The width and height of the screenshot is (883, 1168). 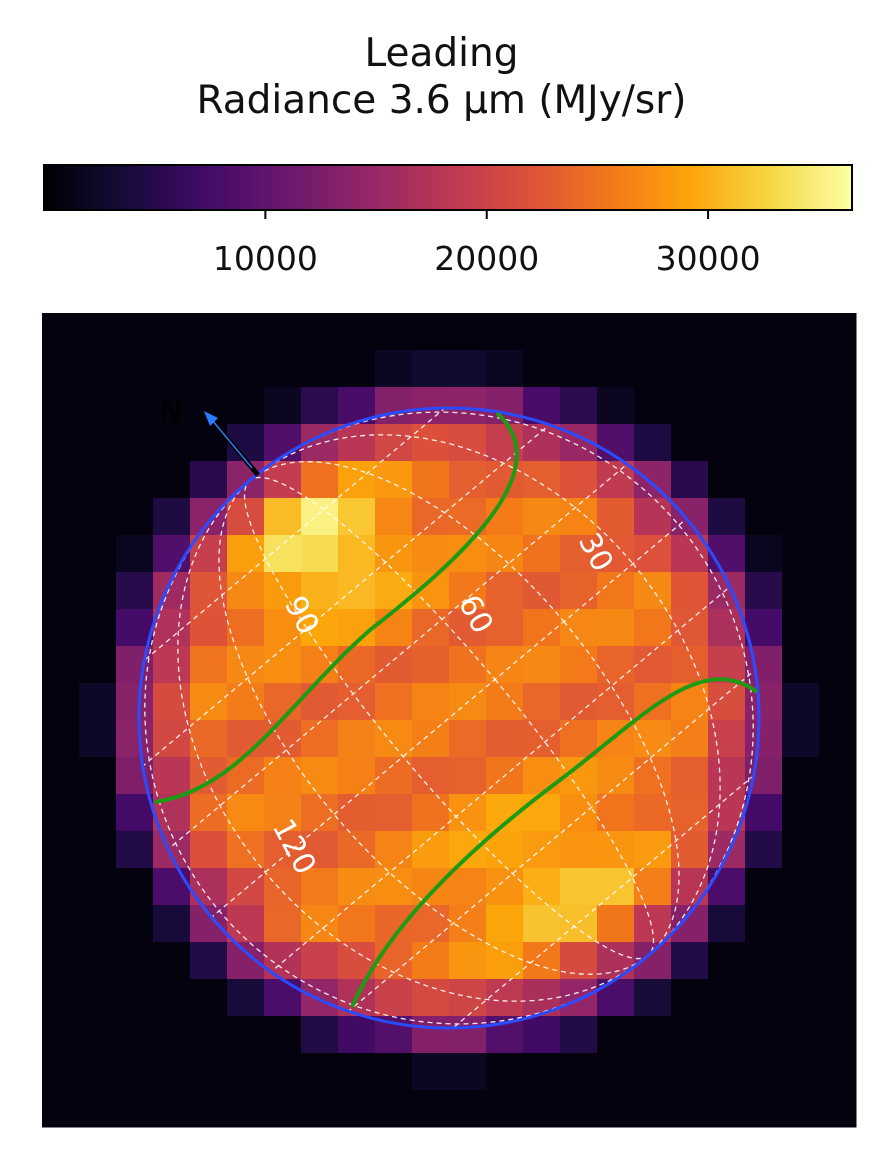 I want to click on title-line-2: Radiance 3.6 μm (MJy/sr), so click(x=441, y=100).